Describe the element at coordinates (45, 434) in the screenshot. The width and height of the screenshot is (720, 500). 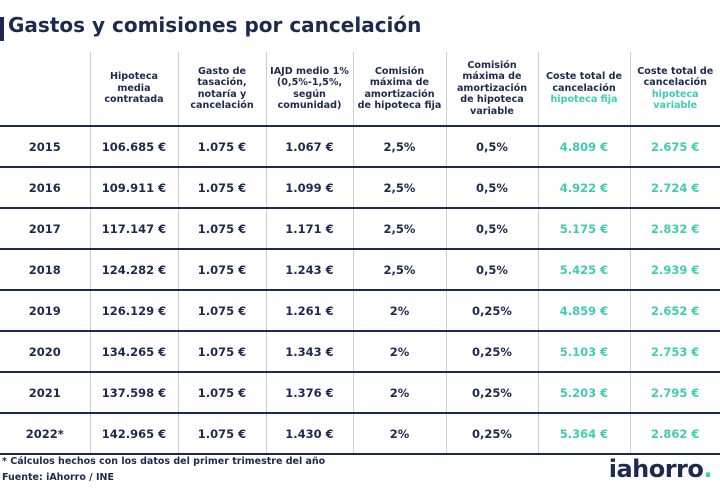
I see `year-cell: 2022*` at that location.